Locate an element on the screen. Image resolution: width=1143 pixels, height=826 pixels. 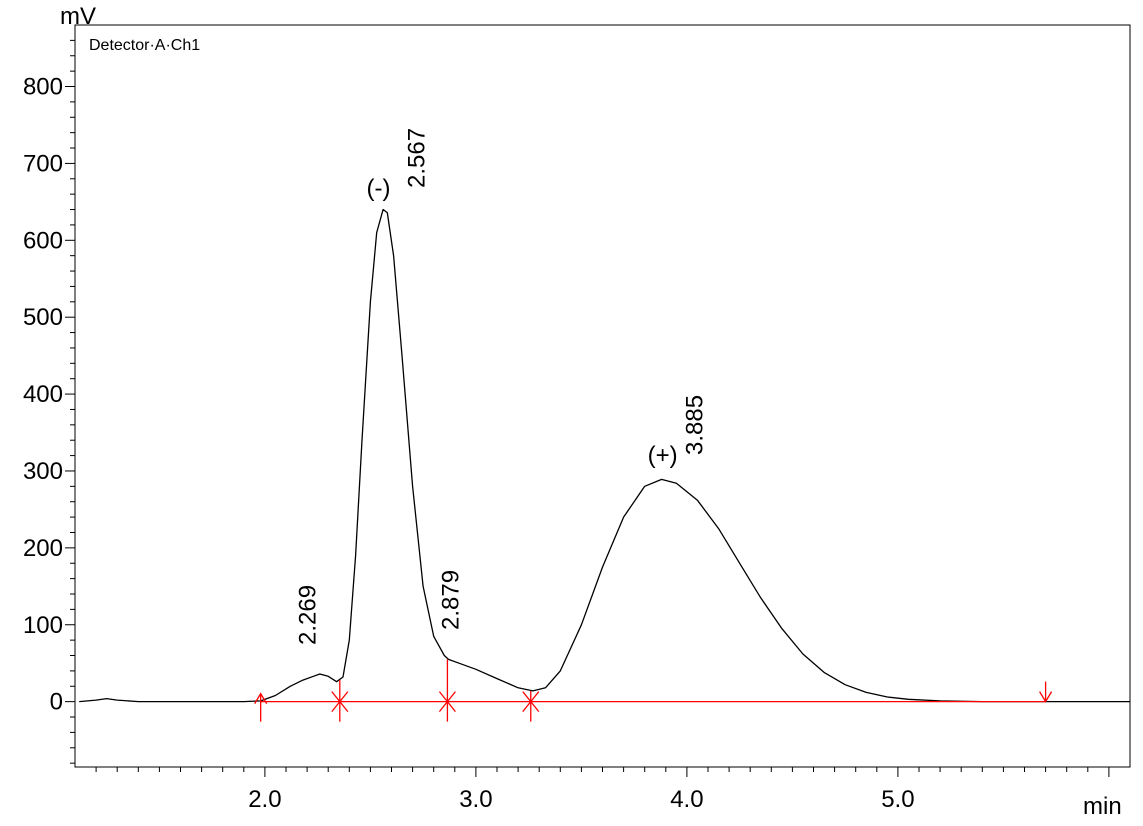
x-tick-label: 5.0 is located at coordinates (897, 799).